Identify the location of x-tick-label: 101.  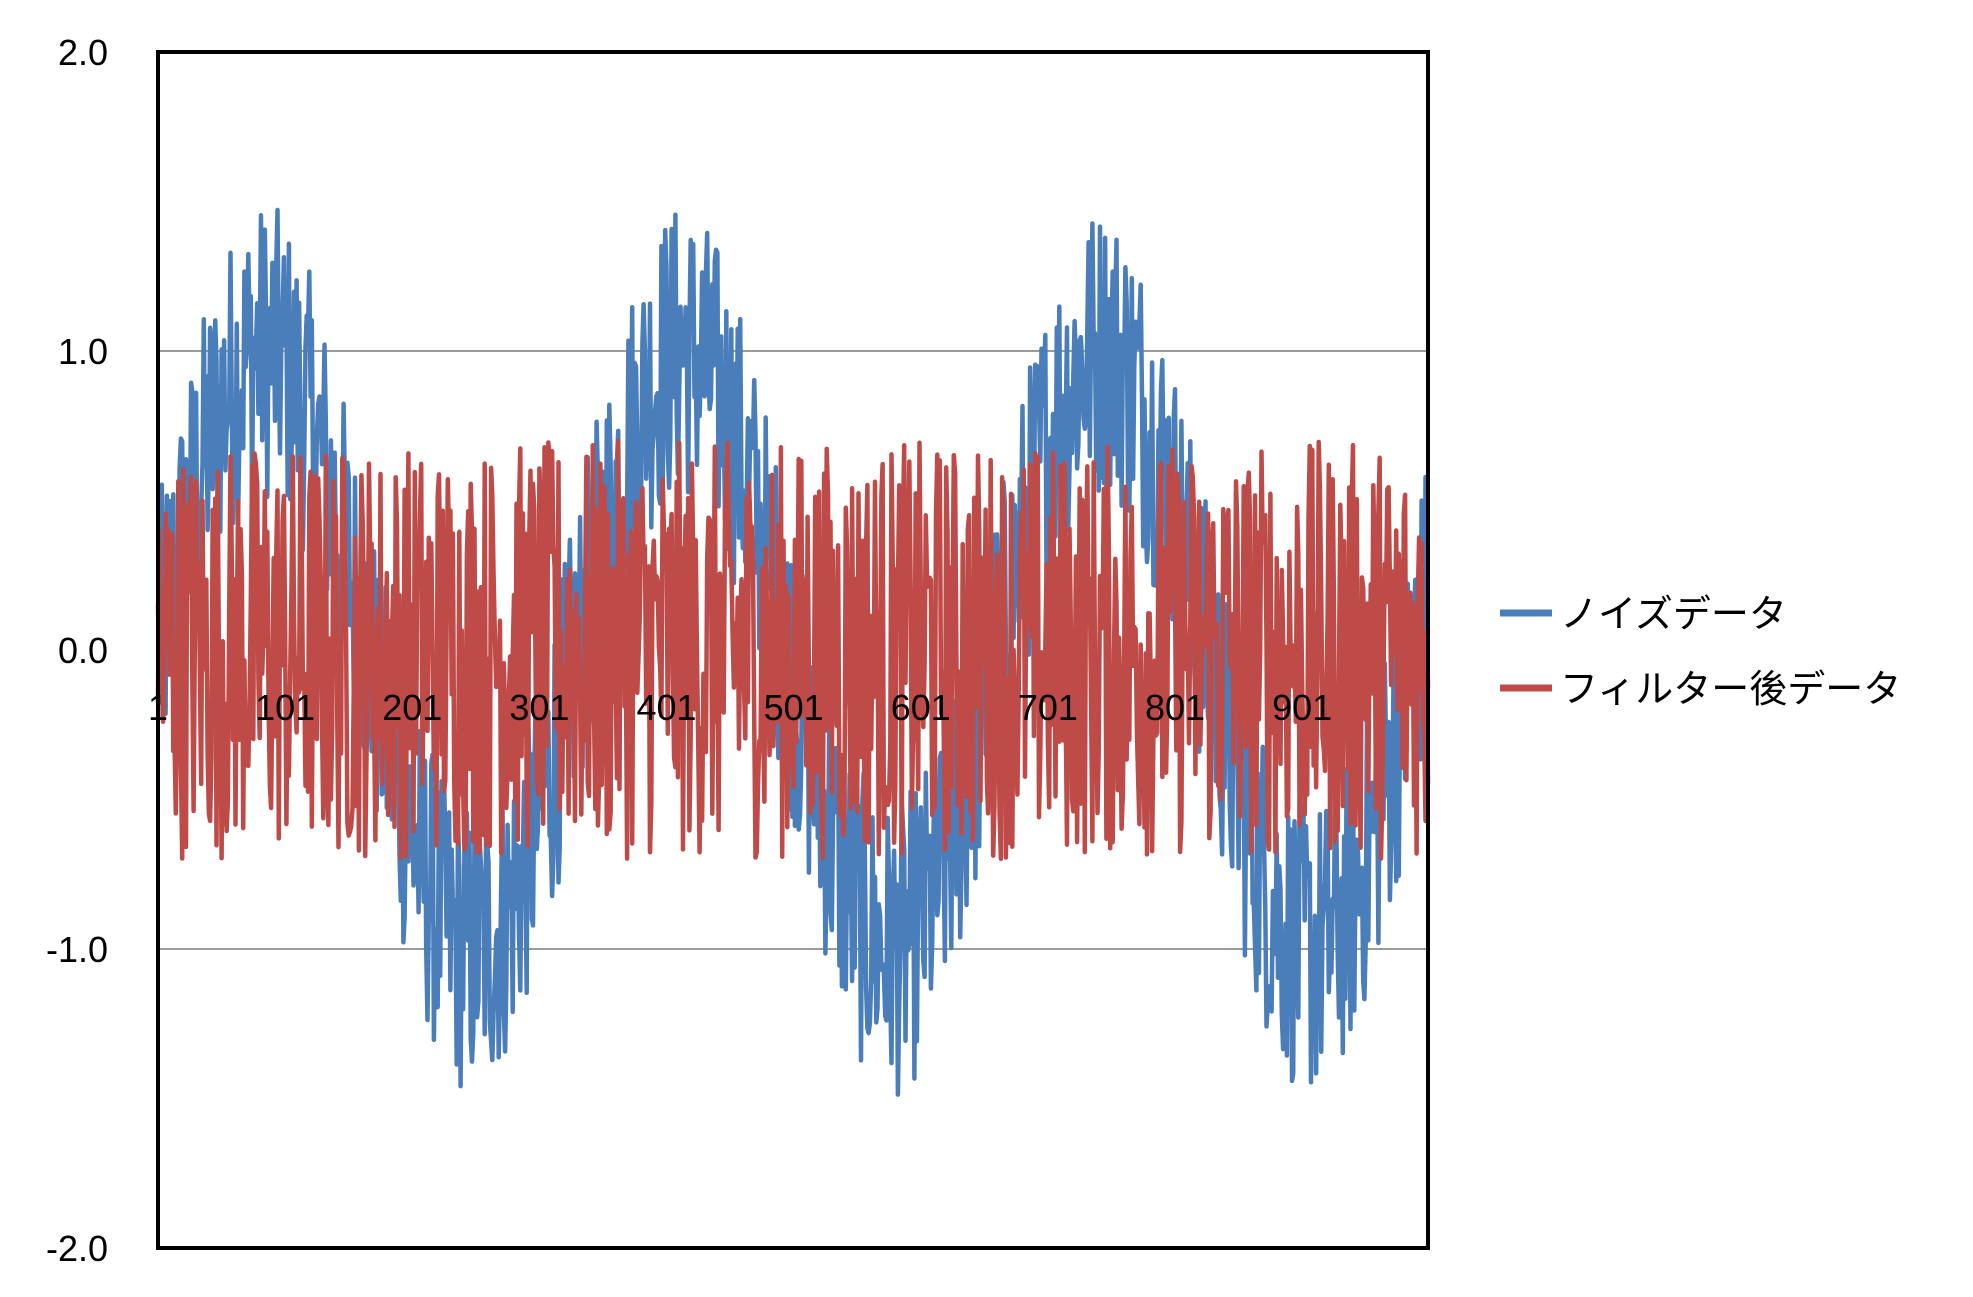
(285, 707).